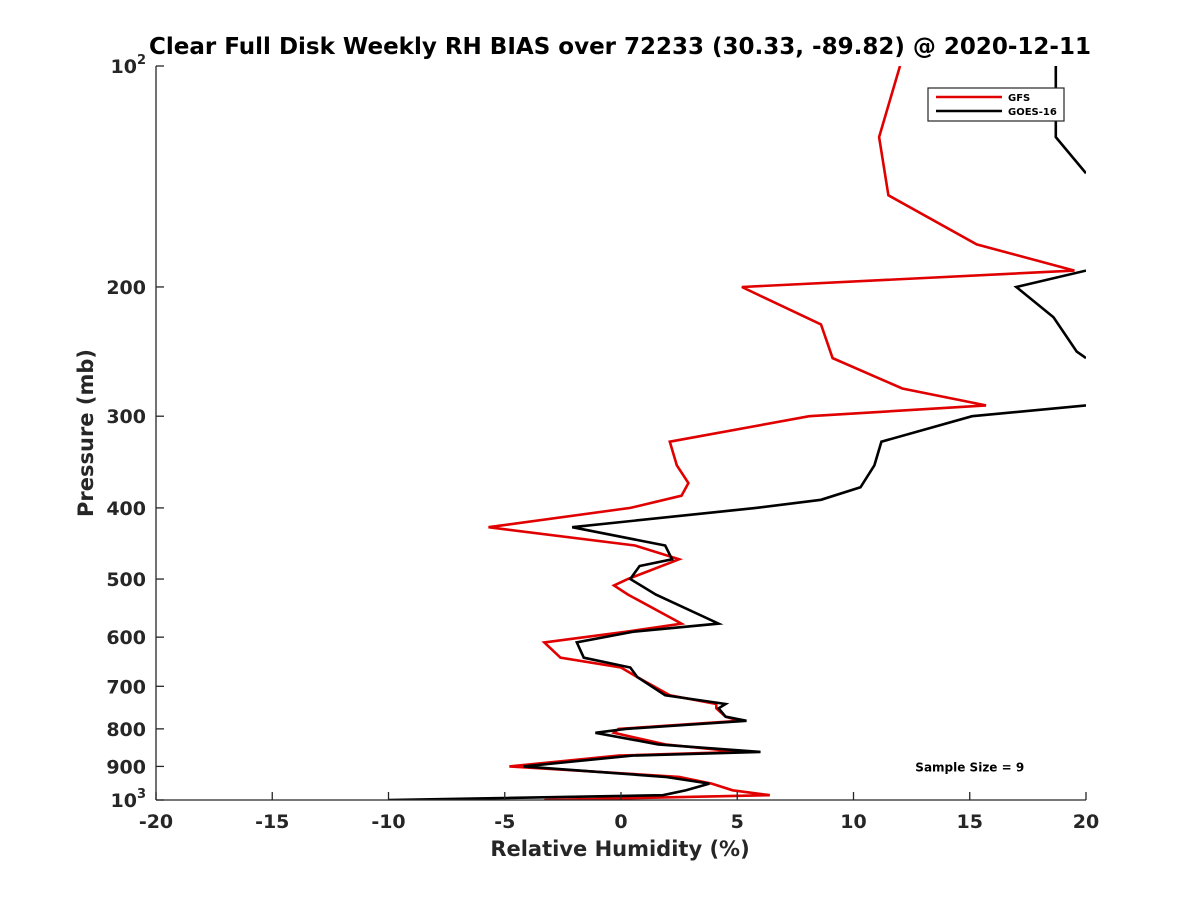  Describe the element at coordinates (126, 580) in the screenshot. I see `y-tick-label: 500` at that location.